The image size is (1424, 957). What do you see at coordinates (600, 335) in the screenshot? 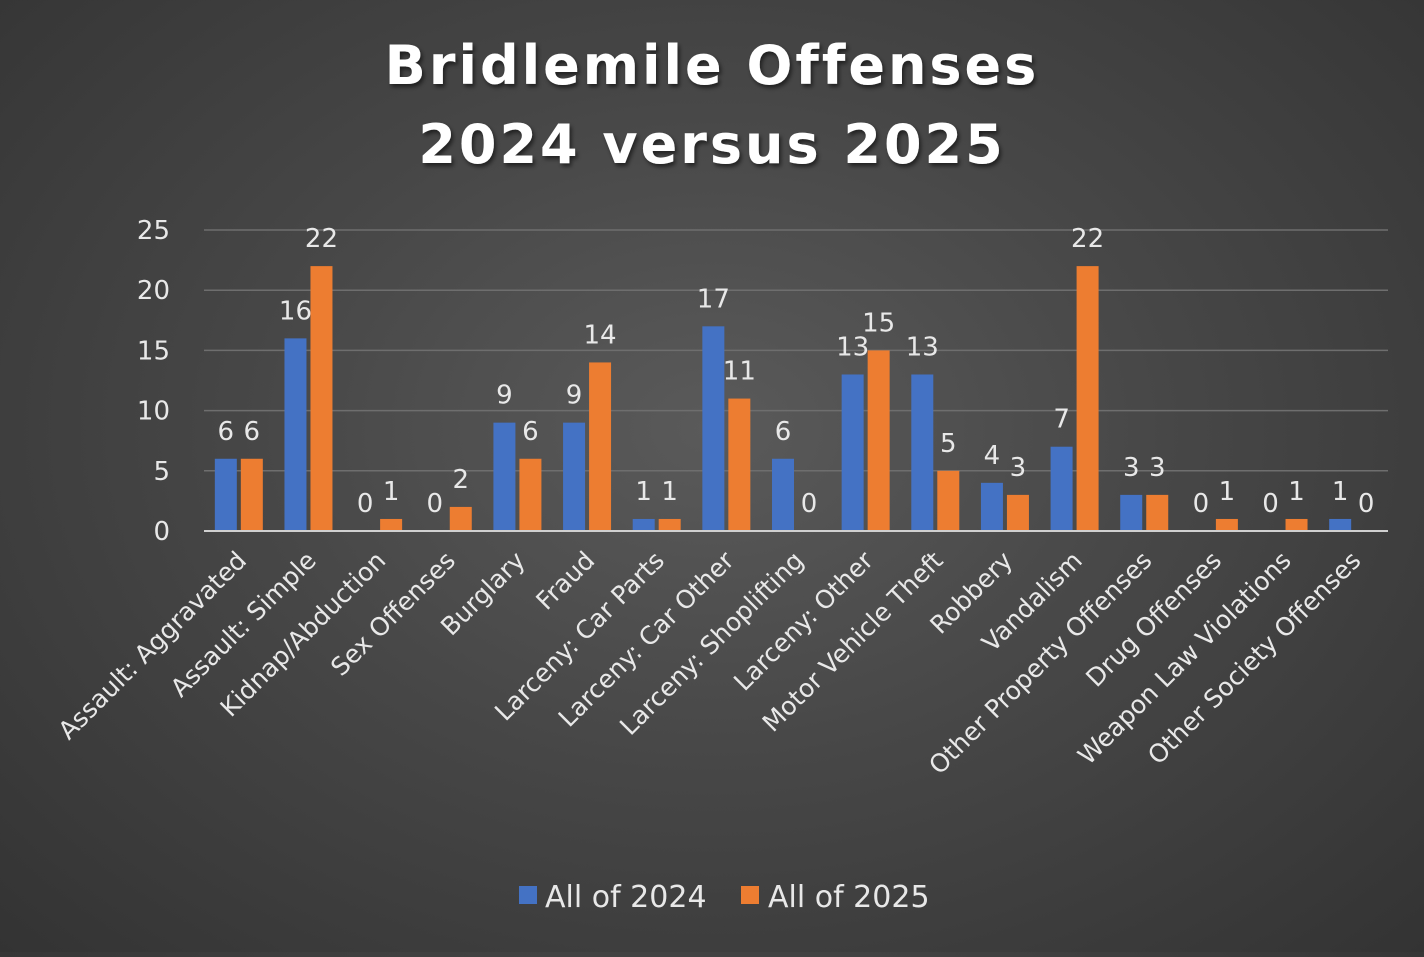
I see `data-label: 14` at bounding box center [600, 335].